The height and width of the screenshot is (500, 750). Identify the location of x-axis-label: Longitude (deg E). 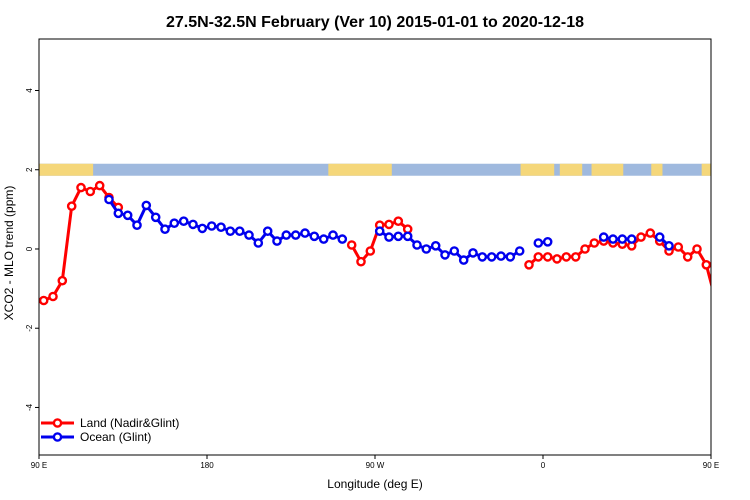
(374, 484).